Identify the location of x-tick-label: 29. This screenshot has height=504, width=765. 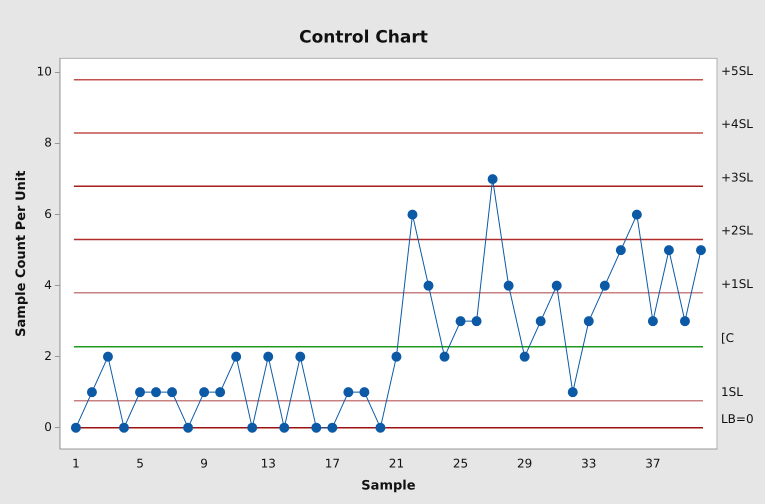
(524, 463).